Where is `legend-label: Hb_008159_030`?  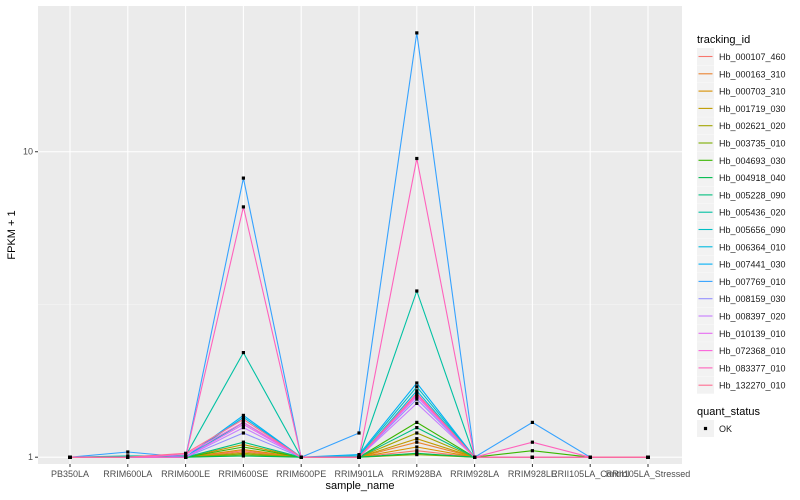 legend-label: Hb_008159_030 is located at coordinates (752, 299).